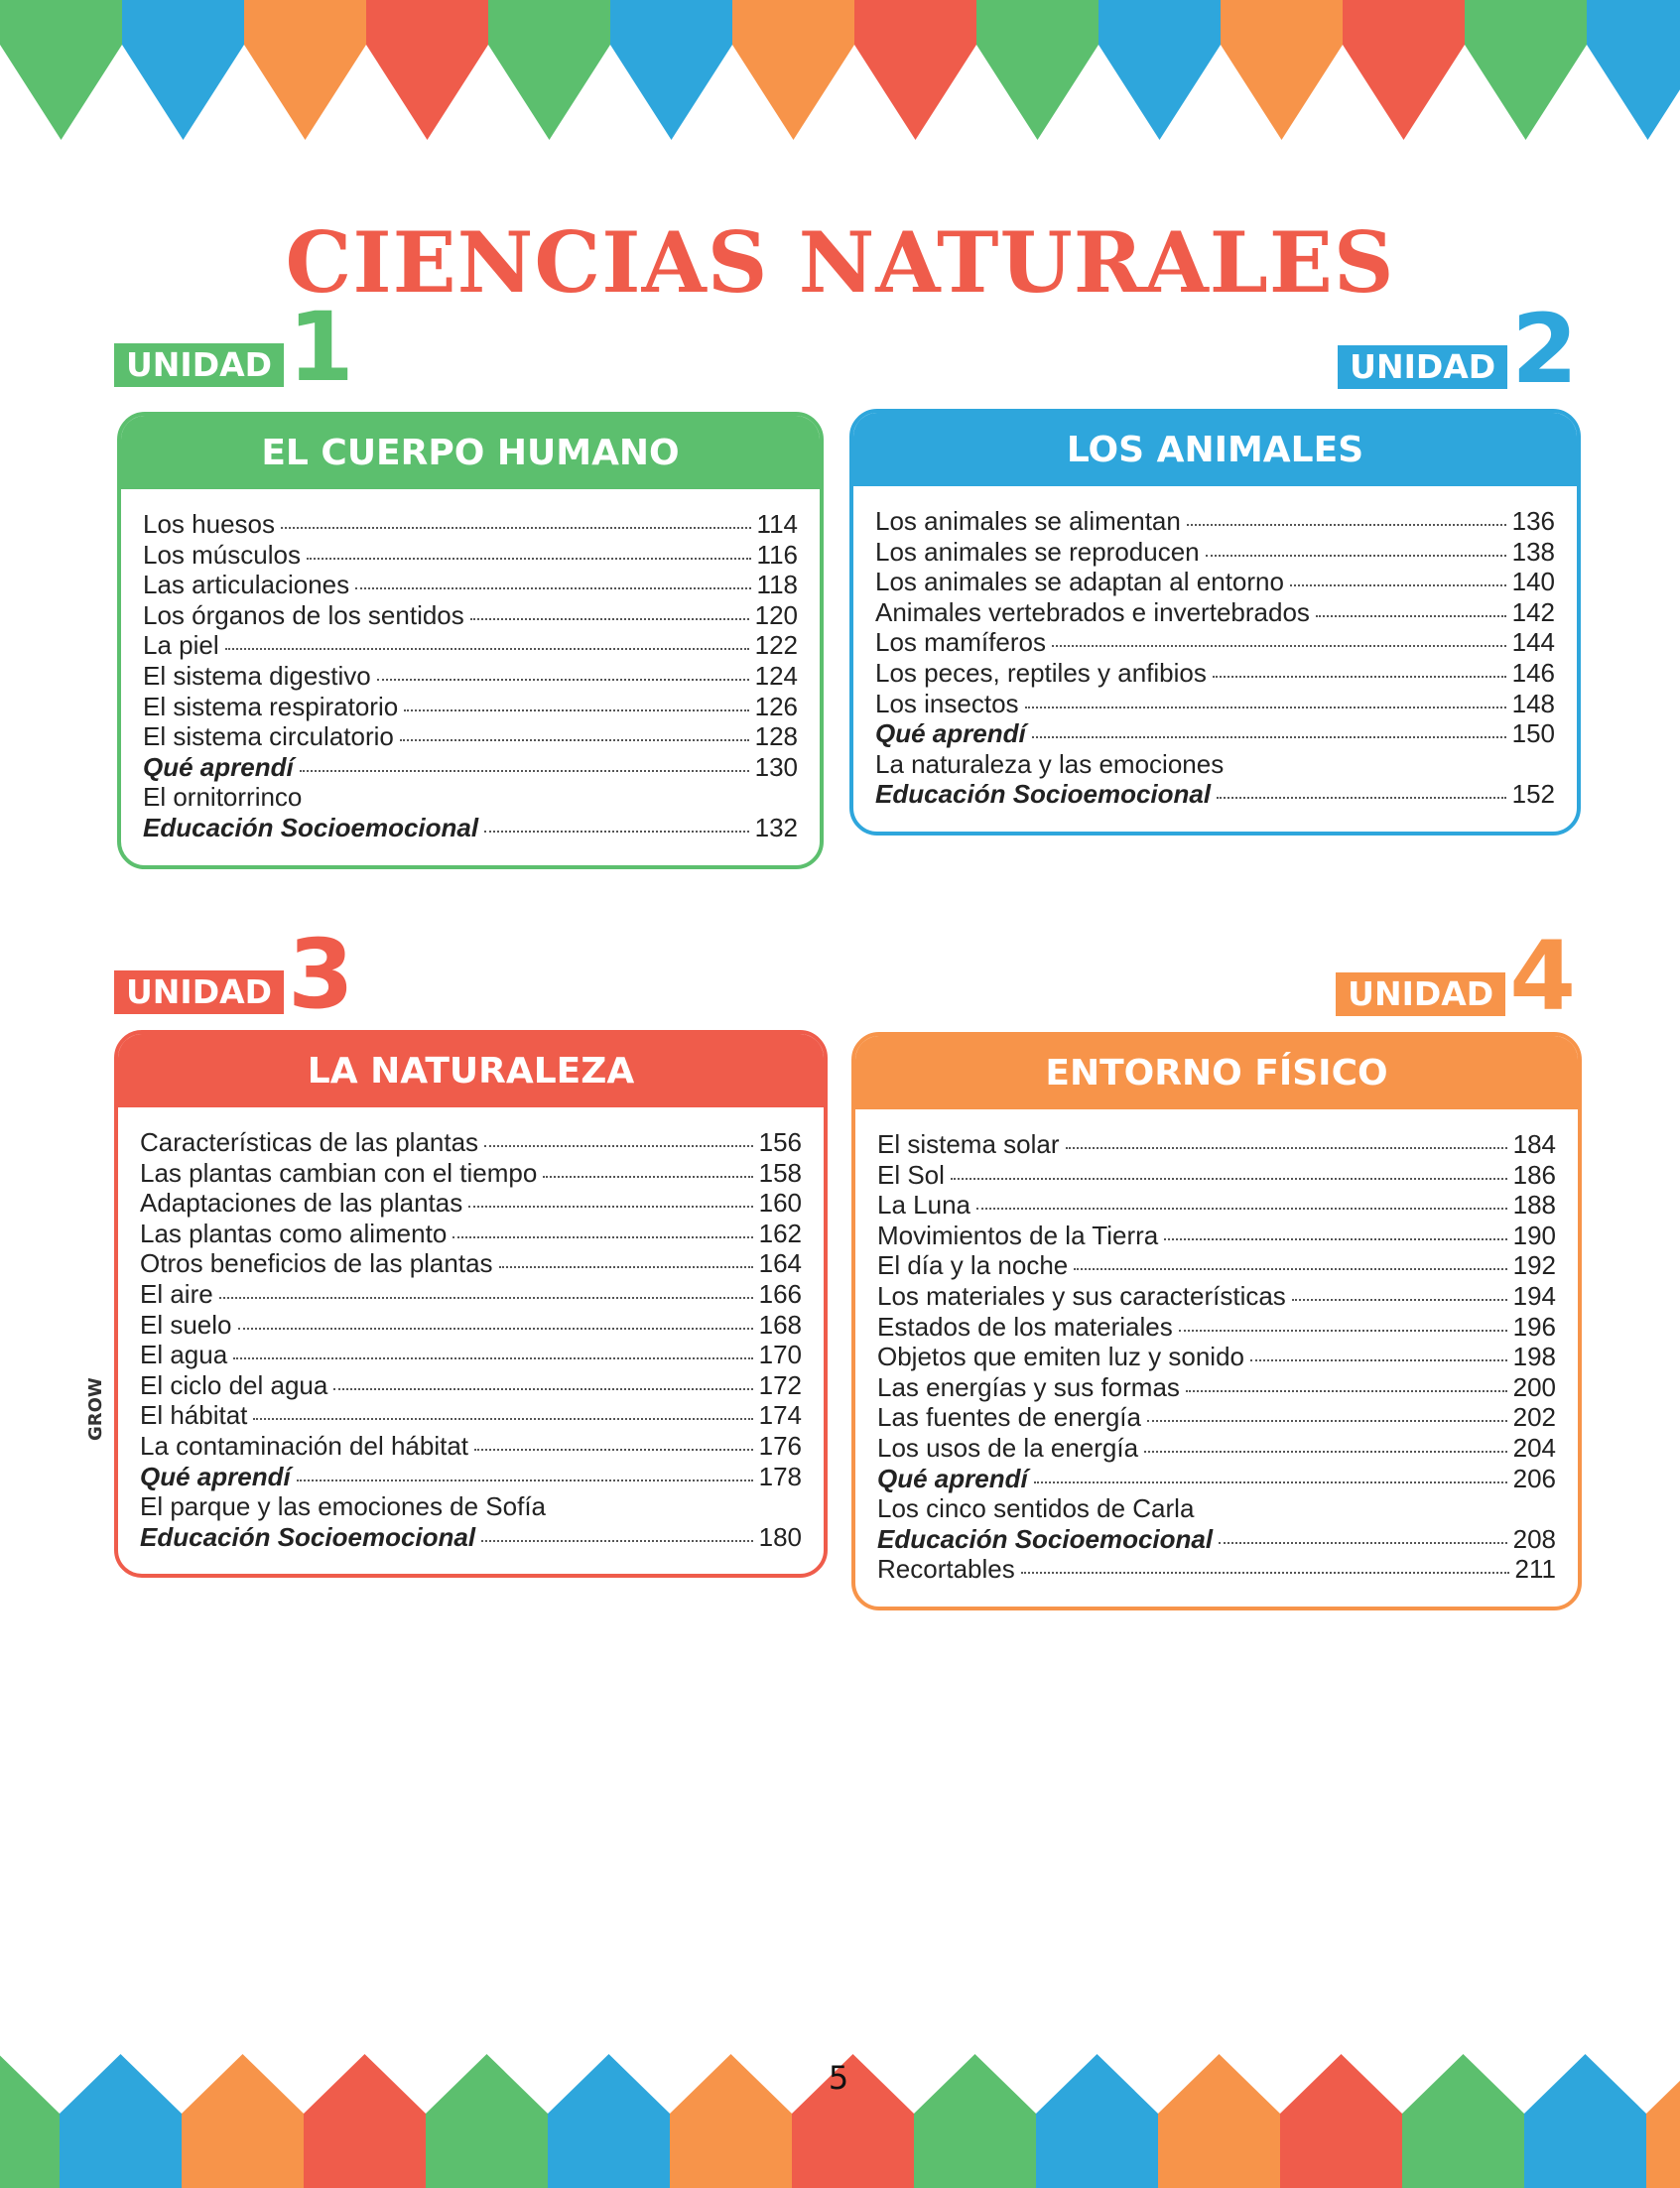  Describe the element at coordinates (1216, 1479) in the screenshot. I see `contents-row: Qué aprendí 206` at that location.